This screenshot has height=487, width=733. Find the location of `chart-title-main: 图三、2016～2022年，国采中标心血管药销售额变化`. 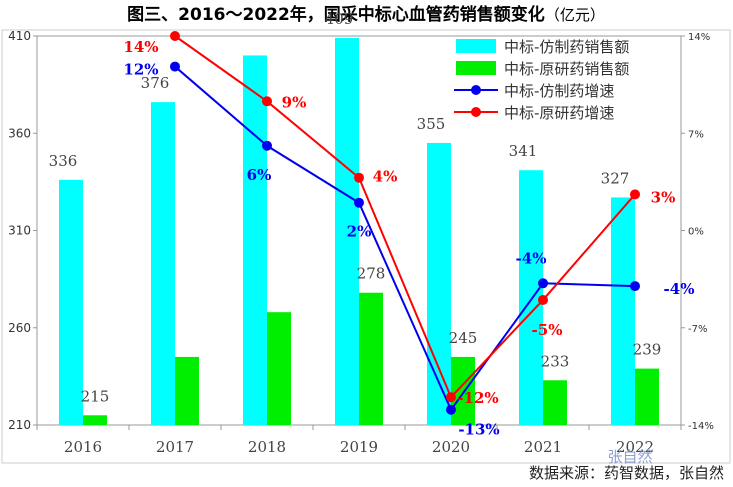

chart-title-main: 图三、2016～2022年，国采中标心血管药销售额变化 is located at coordinates (336, 14).